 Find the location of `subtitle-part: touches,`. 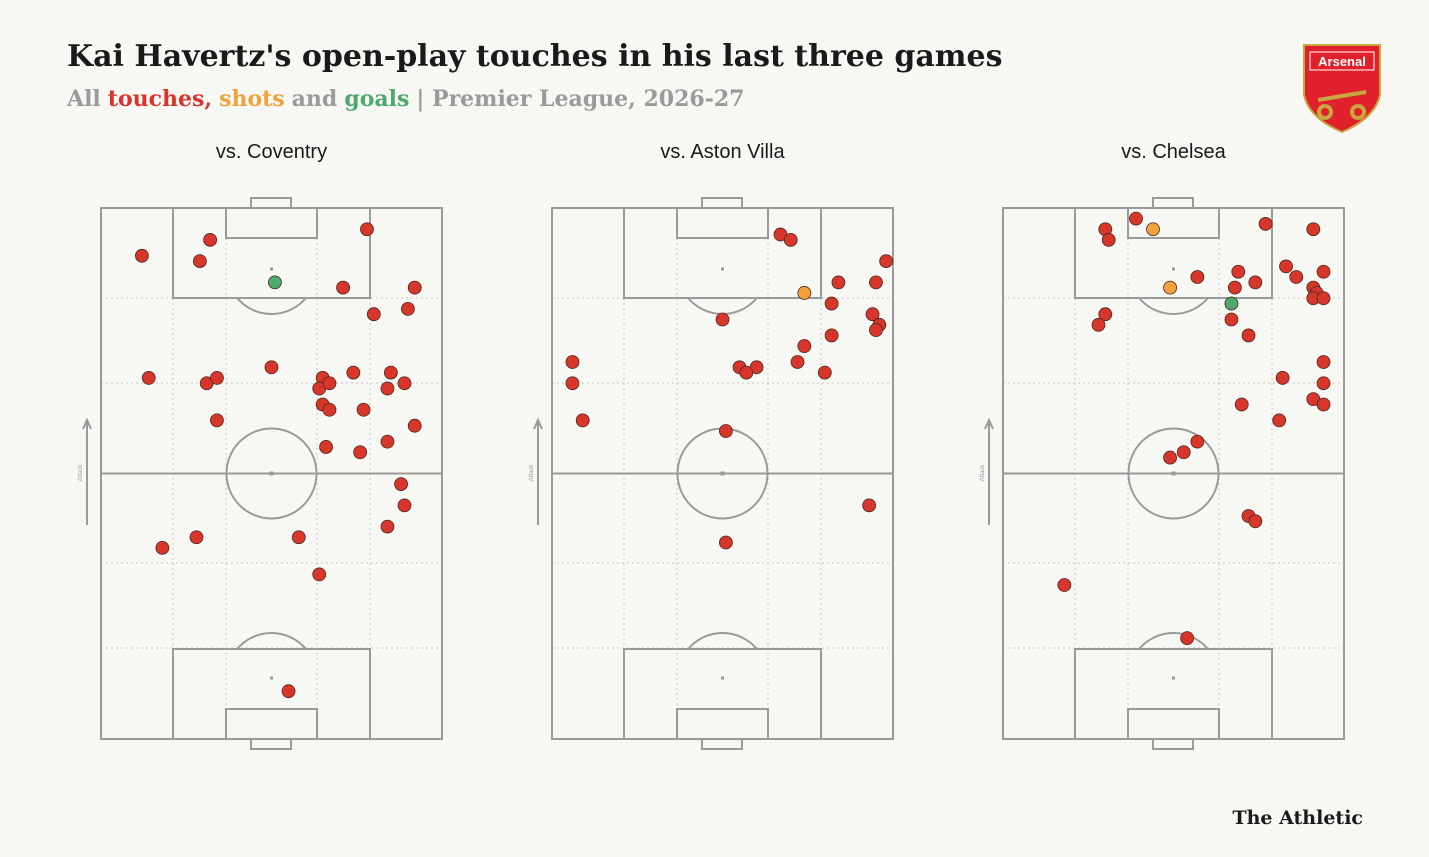

subtitle-part: touches, is located at coordinates (160, 99).